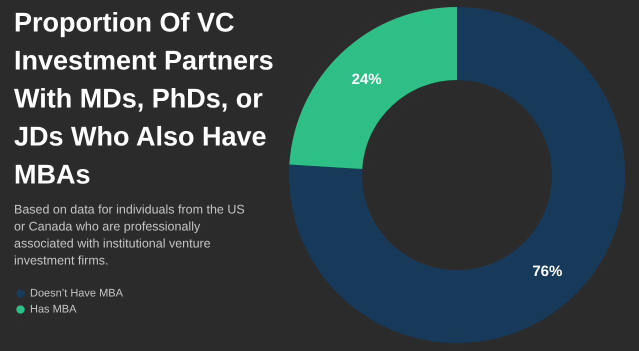 The image size is (639, 351). What do you see at coordinates (54, 310) in the screenshot?
I see `legend-label: Has MBA` at bounding box center [54, 310].